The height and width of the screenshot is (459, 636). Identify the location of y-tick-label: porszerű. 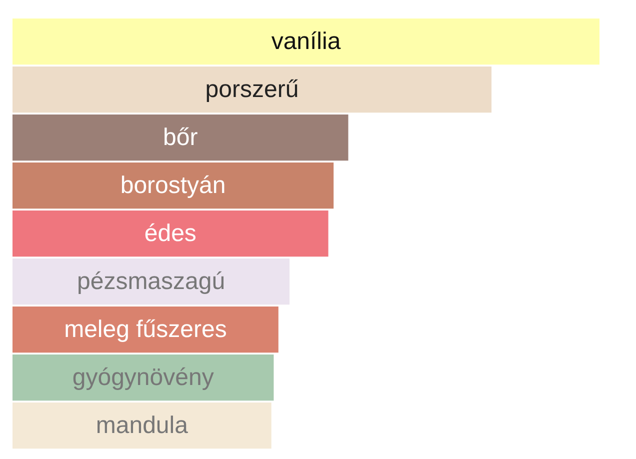
(252, 90).